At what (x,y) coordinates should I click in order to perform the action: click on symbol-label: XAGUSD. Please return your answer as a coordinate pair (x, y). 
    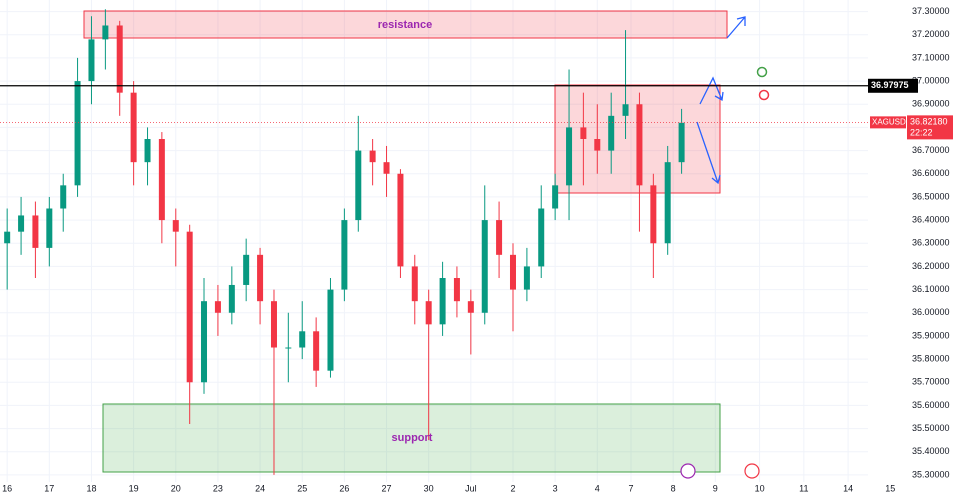
    Looking at the image, I should click on (889, 121).